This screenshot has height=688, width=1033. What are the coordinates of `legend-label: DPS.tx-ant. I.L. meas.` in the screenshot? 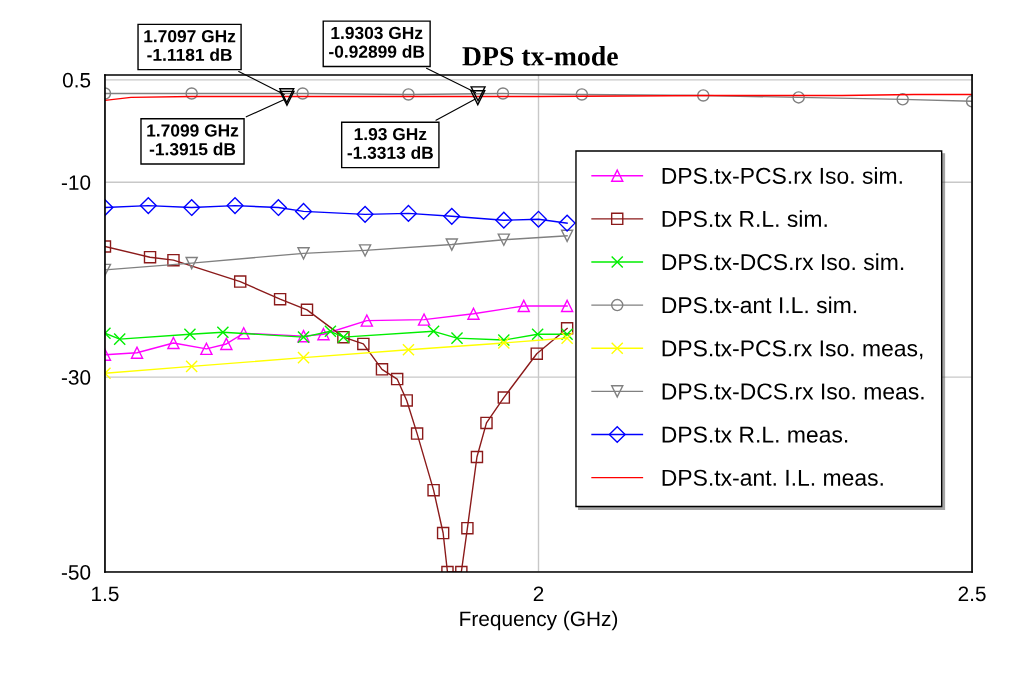 It's located at (772, 477).